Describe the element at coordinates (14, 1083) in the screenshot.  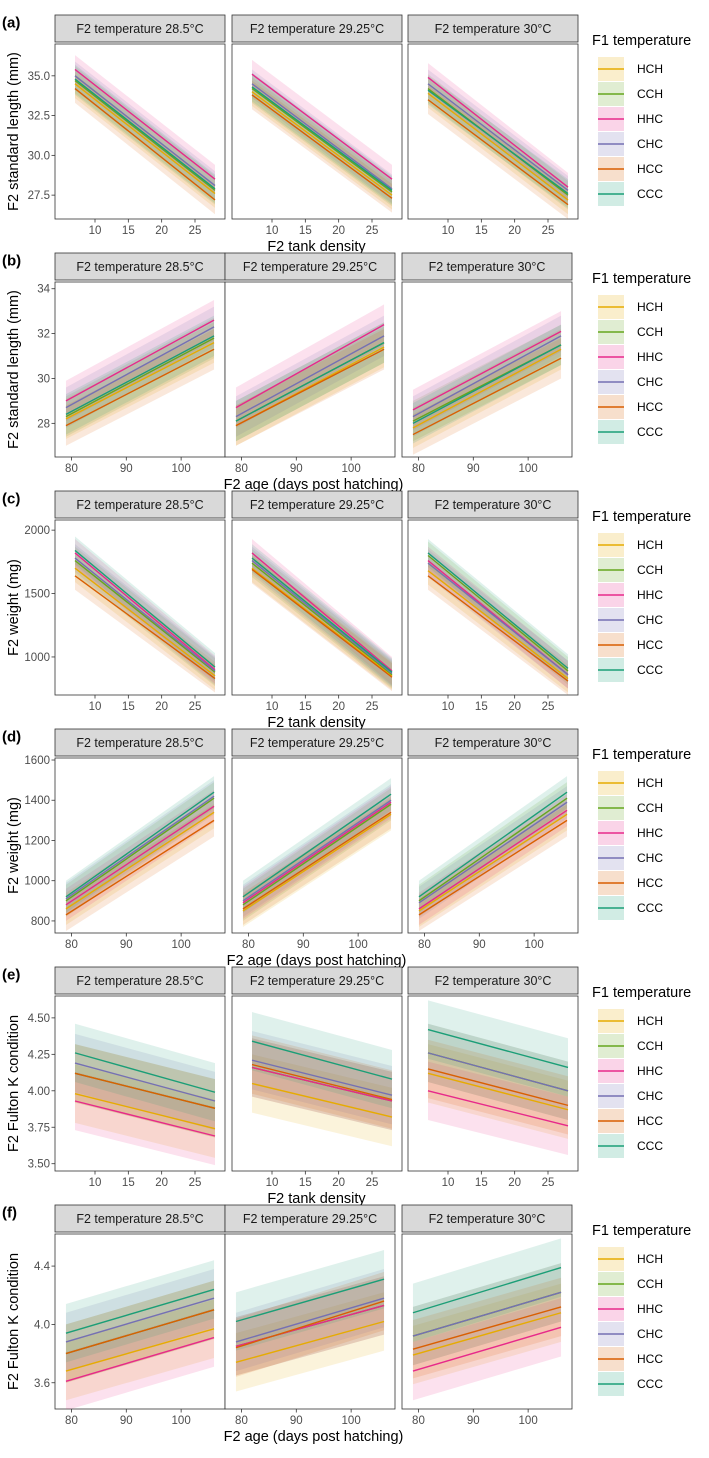
I see `y-axis-title: F2 Fulton K condition` at that location.